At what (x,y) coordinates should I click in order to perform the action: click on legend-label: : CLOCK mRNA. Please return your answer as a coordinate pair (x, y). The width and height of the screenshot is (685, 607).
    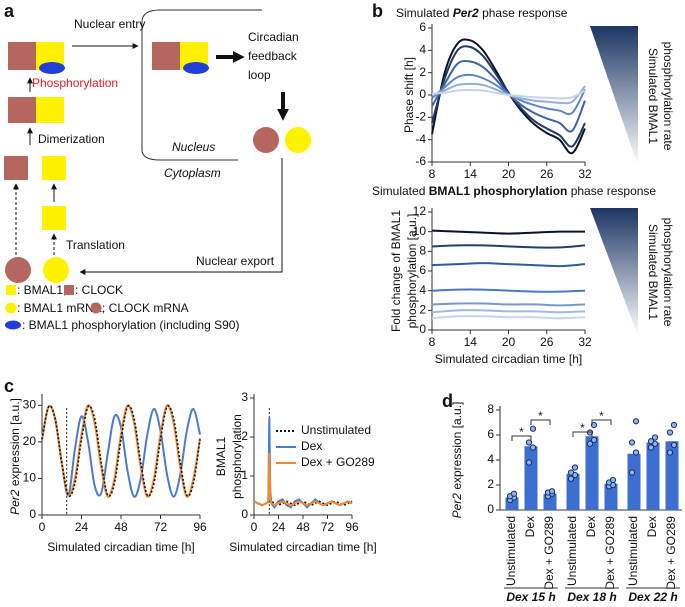
    Looking at the image, I should click on (145, 308).